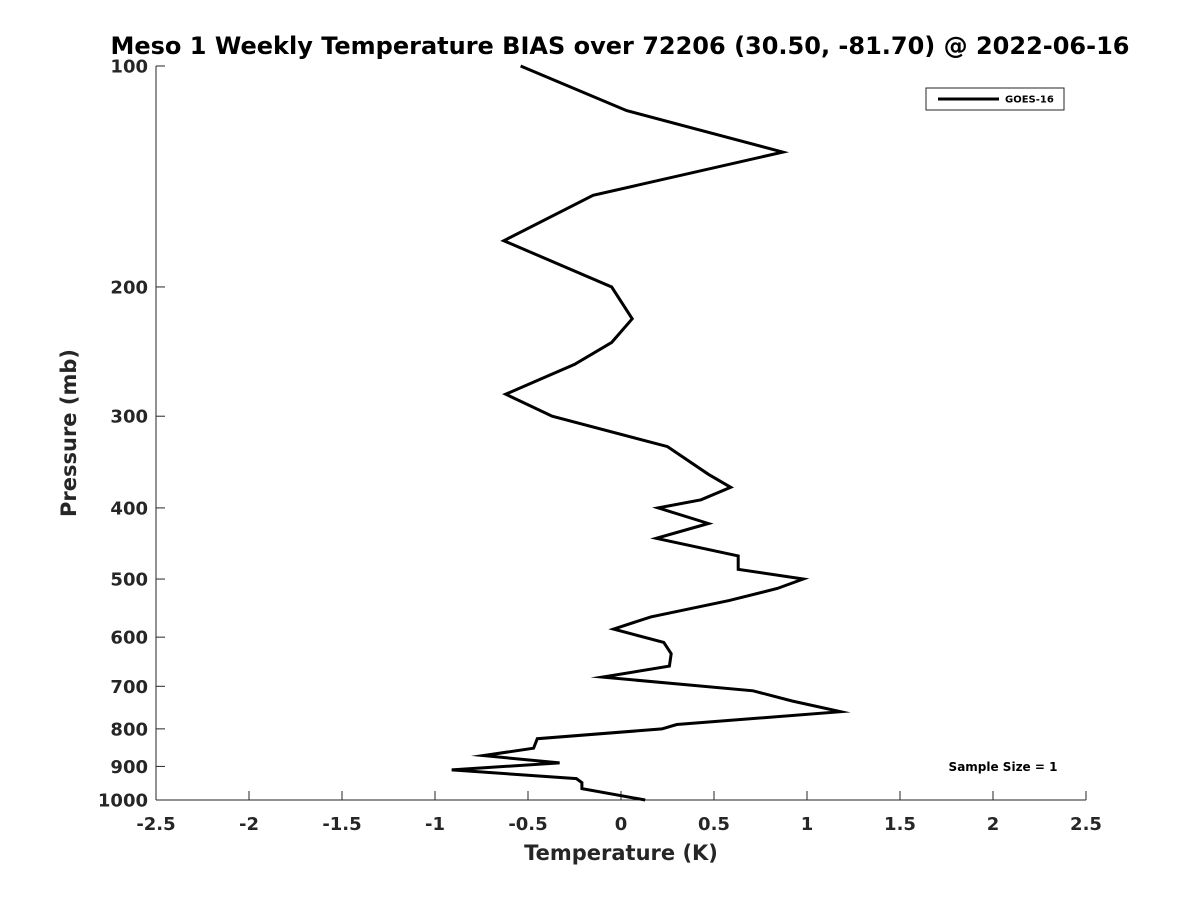 The width and height of the screenshot is (1200, 900). I want to click on x-tick-label: -2, so click(249, 824).